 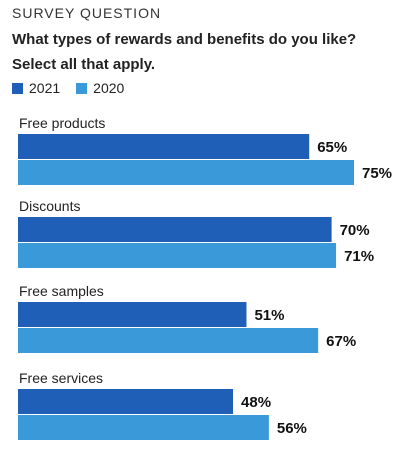 What do you see at coordinates (332, 147) in the screenshot?
I see `value-label-free-products-2021: 65%` at bounding box center [332, 147].